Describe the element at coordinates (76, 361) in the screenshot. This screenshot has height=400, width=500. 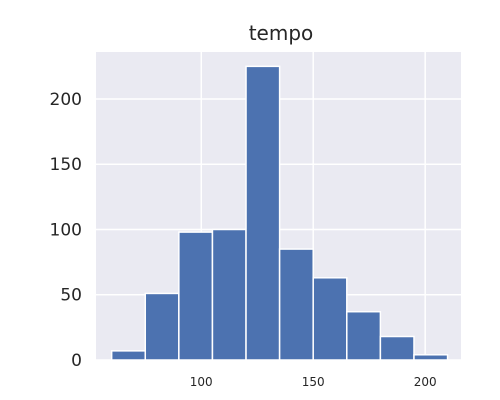
I see `y-tick-label: 0` at that location.